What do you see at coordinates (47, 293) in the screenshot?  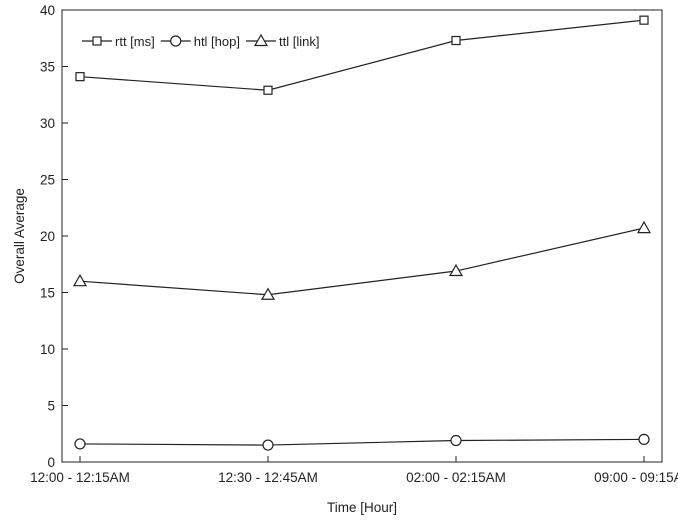 I see `y-tick-label: 15` at bounding box center [47, 293].